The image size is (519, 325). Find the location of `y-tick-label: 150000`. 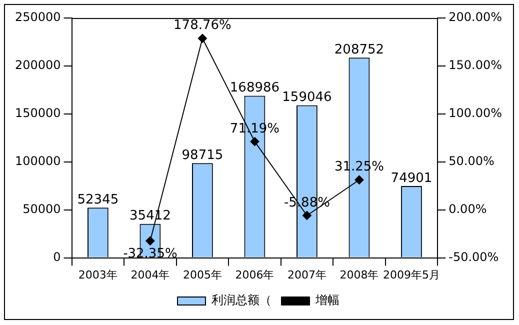

y-tick-label: 150000 is located at coordinates (37, 113).